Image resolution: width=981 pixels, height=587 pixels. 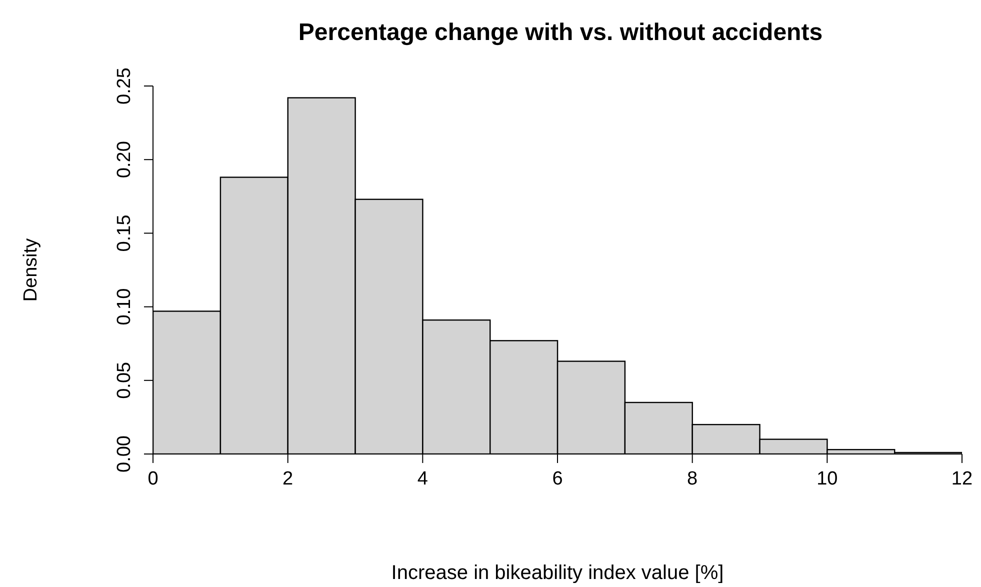 What do you see at coordinates (827, 479) in the screenshot?
I see `x-tick-label: 10` at bounding box center [827, 479].